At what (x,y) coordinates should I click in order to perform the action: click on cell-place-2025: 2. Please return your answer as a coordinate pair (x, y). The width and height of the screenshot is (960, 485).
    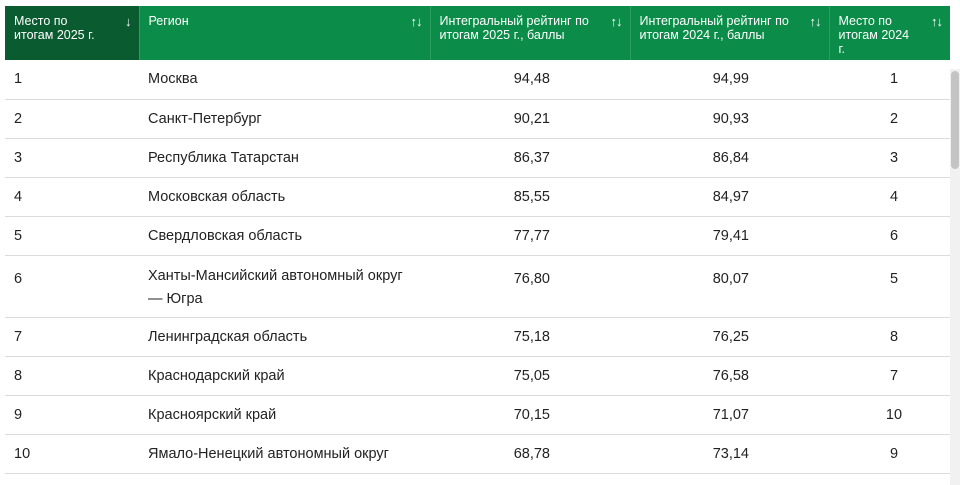
    Looking at the image, I should click on (72, 119).